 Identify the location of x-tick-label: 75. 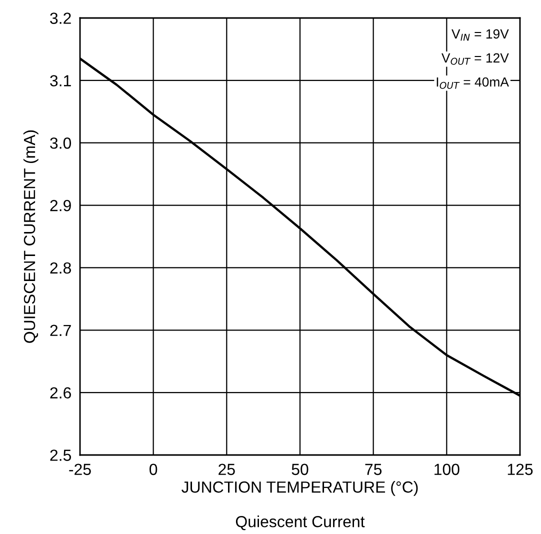
(373, 470).